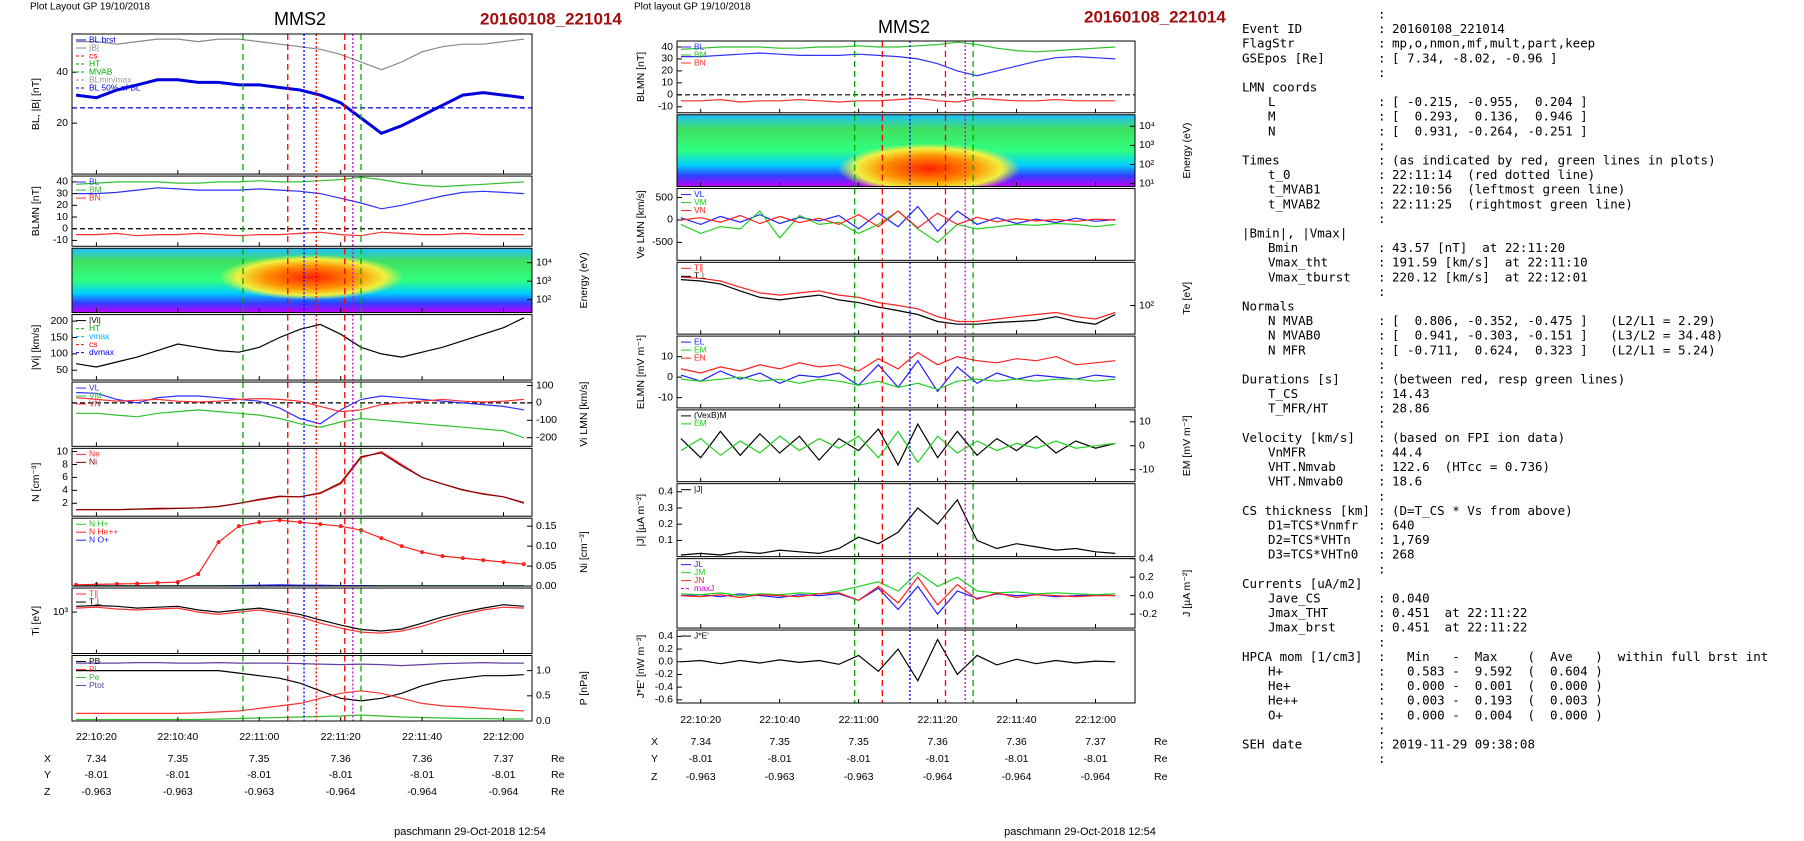 The height and width of the screenshot is (841, 1804). Describe the element at coordinates (1471, 466) in the screenshot. I see `row-value: 122.6 (HTcc = 0.736)` at that location.